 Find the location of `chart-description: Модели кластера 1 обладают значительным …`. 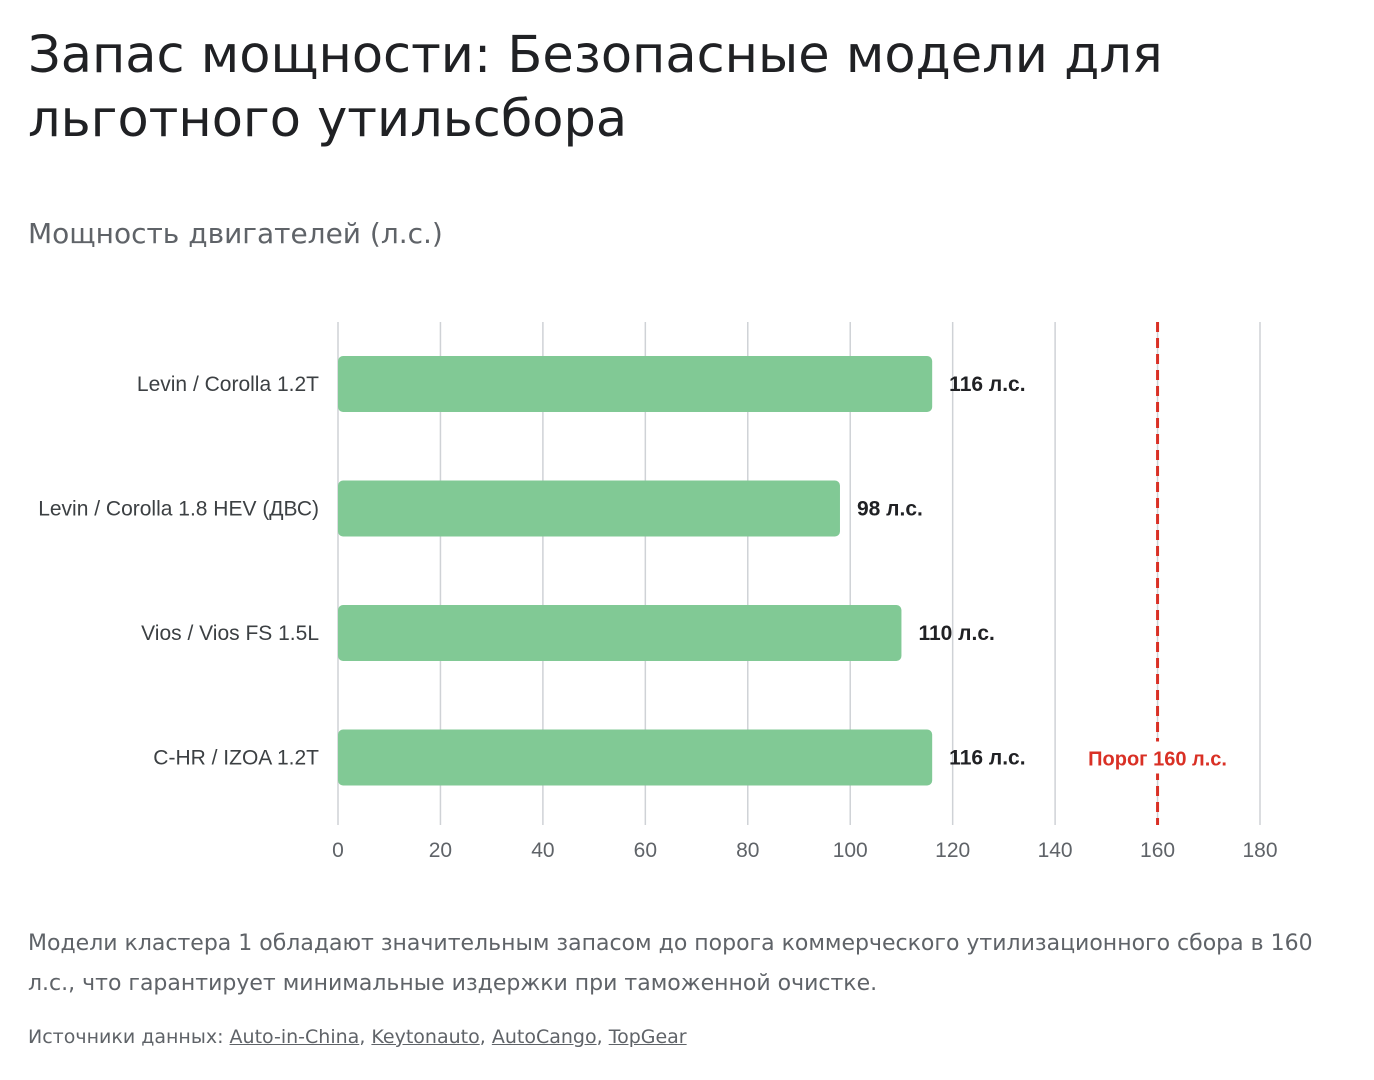

chart-description: Модели кластера 1 обладают значительным … is located at coordinates (670, 963).